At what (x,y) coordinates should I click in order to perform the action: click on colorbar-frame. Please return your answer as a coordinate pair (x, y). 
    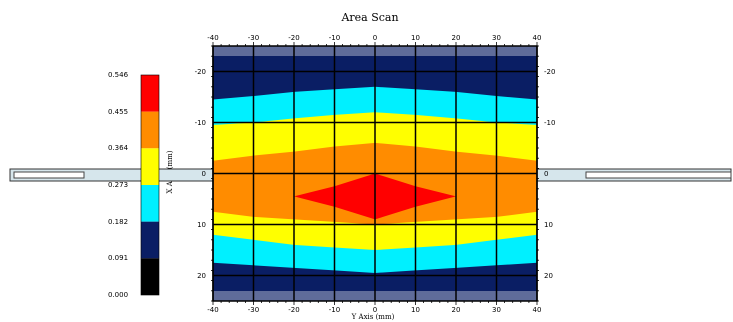
    Looking at the image, I should click on (150, 185).